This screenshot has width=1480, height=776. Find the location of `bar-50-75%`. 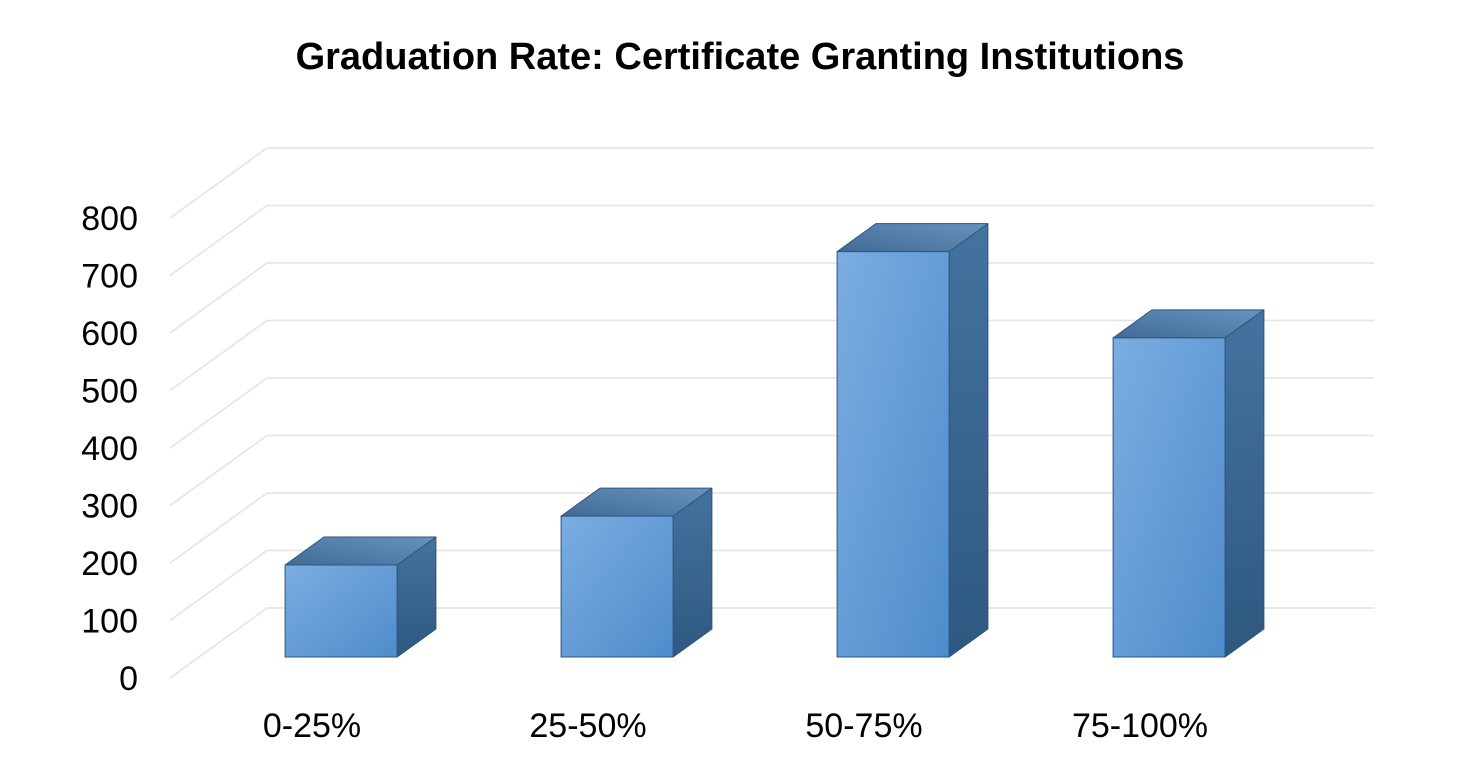

bar-50-75% is located at coordinates (912, 440).